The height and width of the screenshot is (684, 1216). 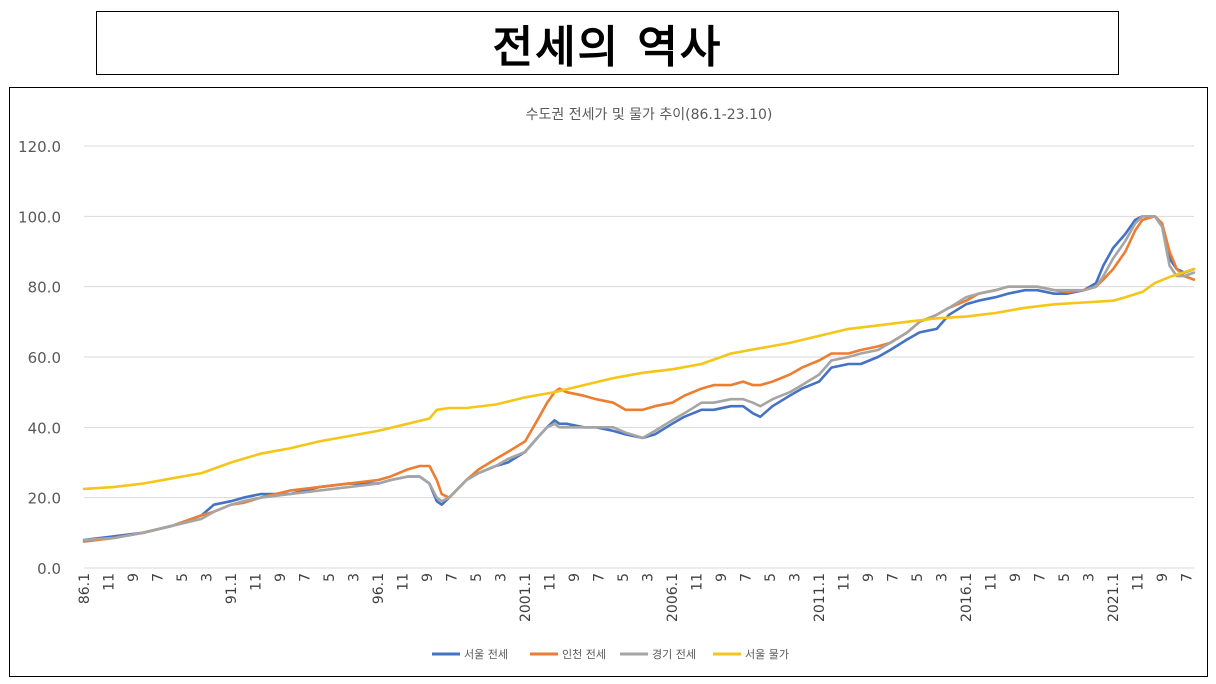 What do you see at coordinates (1114, 597) in the screenshot?
I see `x-tick-label: 2021.1` at bounding box center [1114, 597].